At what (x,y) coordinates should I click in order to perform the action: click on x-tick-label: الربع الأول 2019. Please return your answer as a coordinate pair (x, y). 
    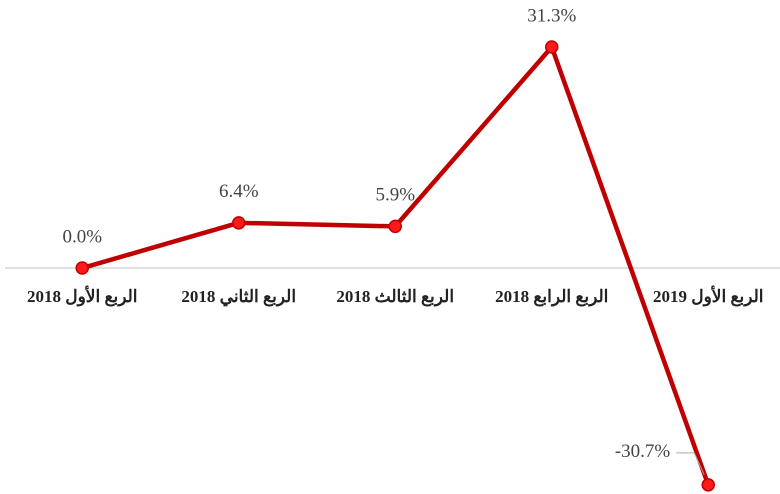
    Looking at the image, I should click on (708, 296).